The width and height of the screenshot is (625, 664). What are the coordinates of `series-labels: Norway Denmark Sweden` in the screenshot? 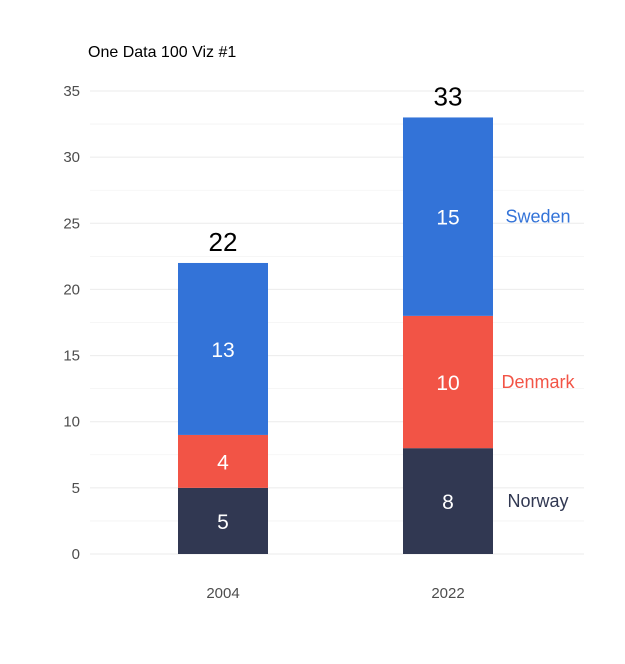 It's located at (538, 359).